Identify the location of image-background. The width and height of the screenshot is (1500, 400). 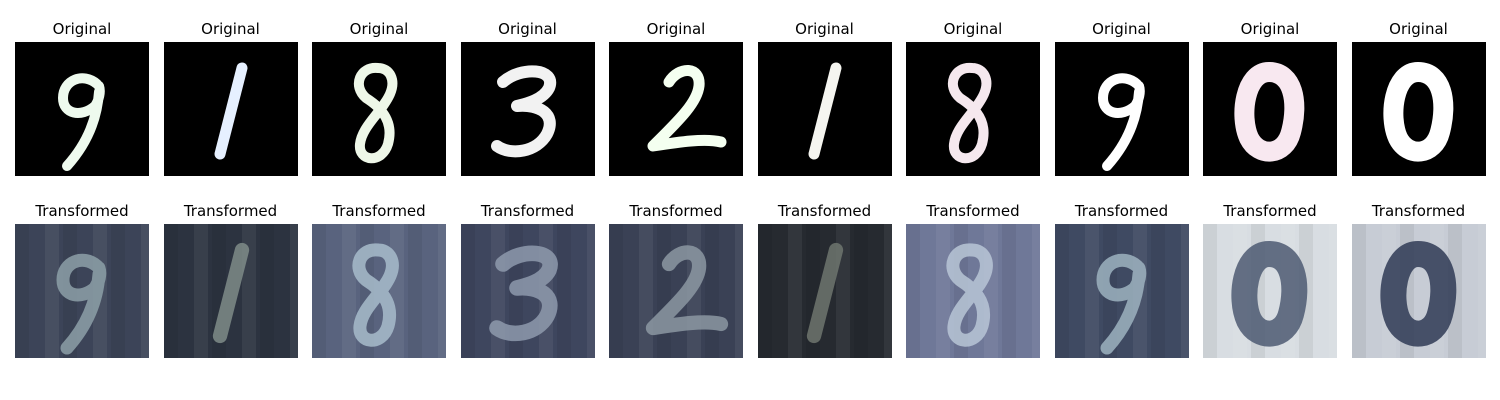
(676, 291).